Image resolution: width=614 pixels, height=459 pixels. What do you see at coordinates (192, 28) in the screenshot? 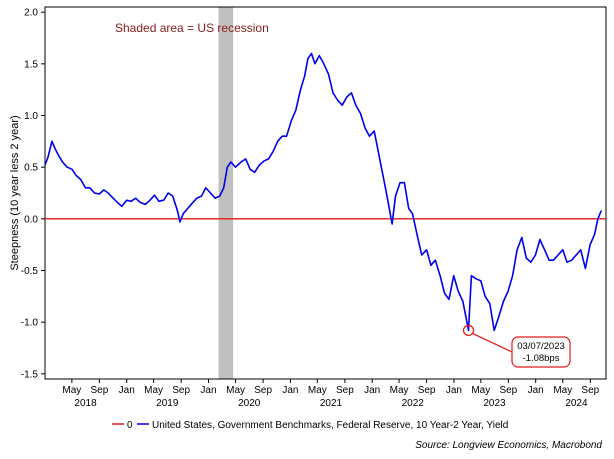
I see `recession-note: Shaded area = US recession` at bounding box center [192, 28].